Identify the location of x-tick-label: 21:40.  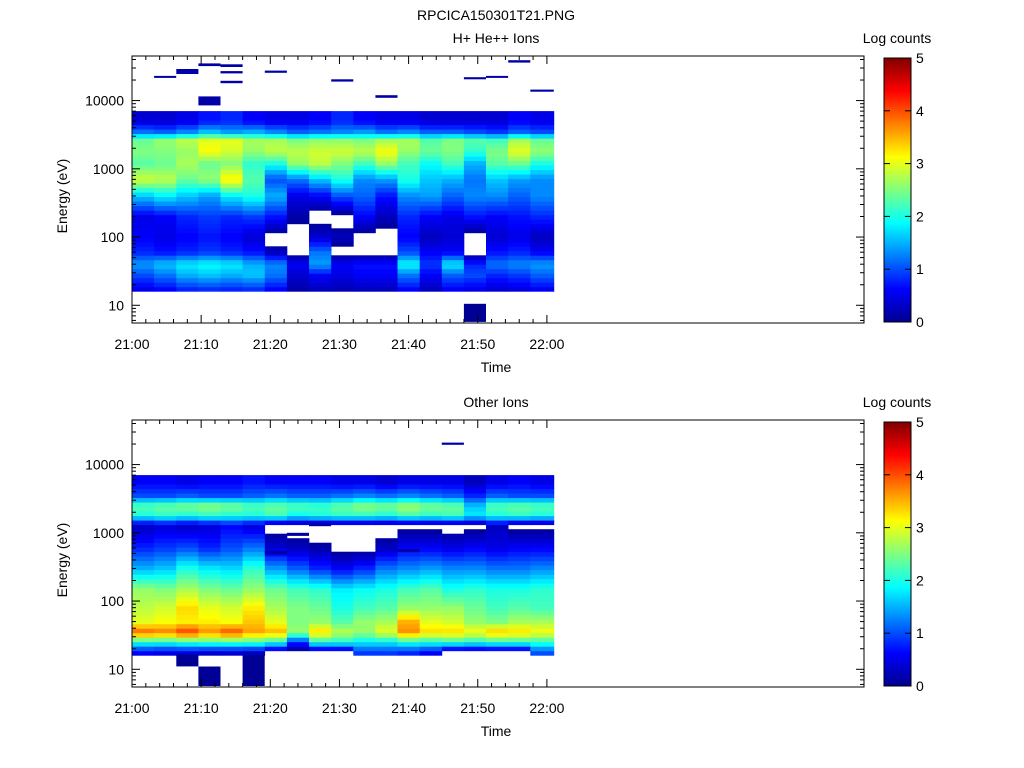
(408, 708).